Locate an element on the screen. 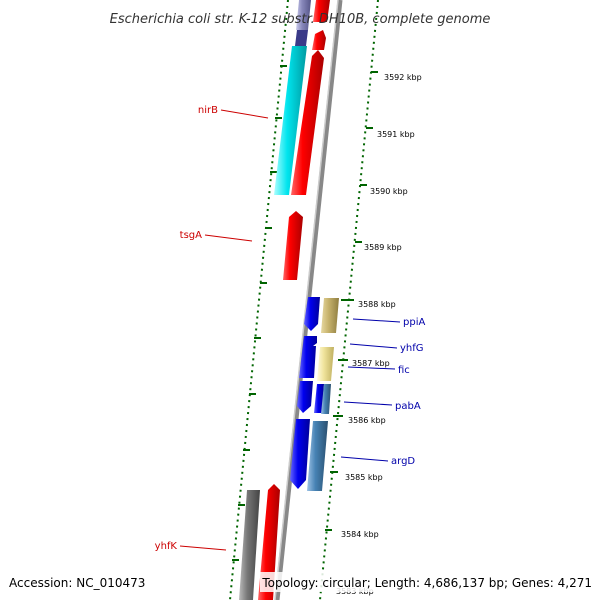  gene-label-yhfK: yhfK is located at coordinates (166, 546).